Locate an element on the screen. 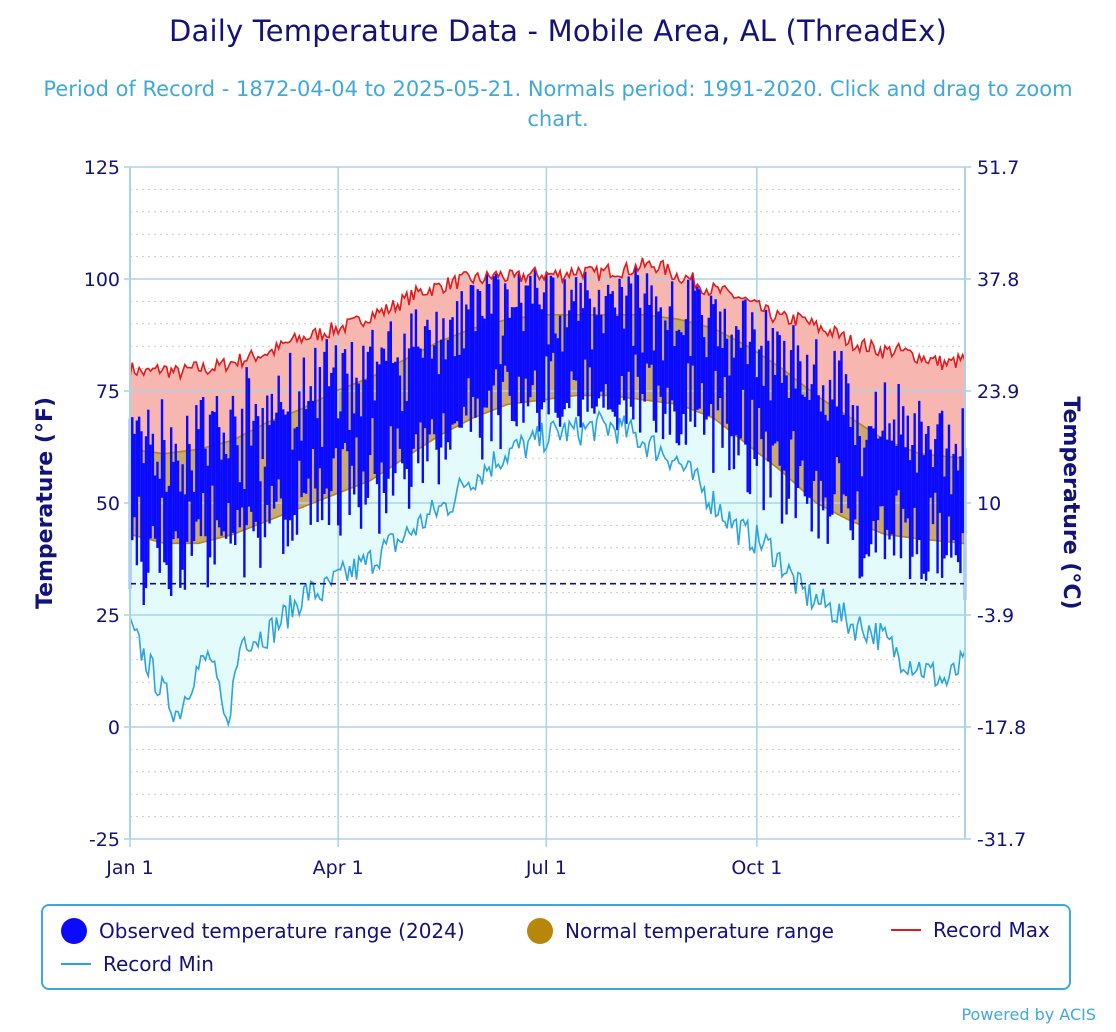 This screenshot has width=1116, height=1032. y-axis-title: Temperature (°F) is located at coordinates (45, 503).